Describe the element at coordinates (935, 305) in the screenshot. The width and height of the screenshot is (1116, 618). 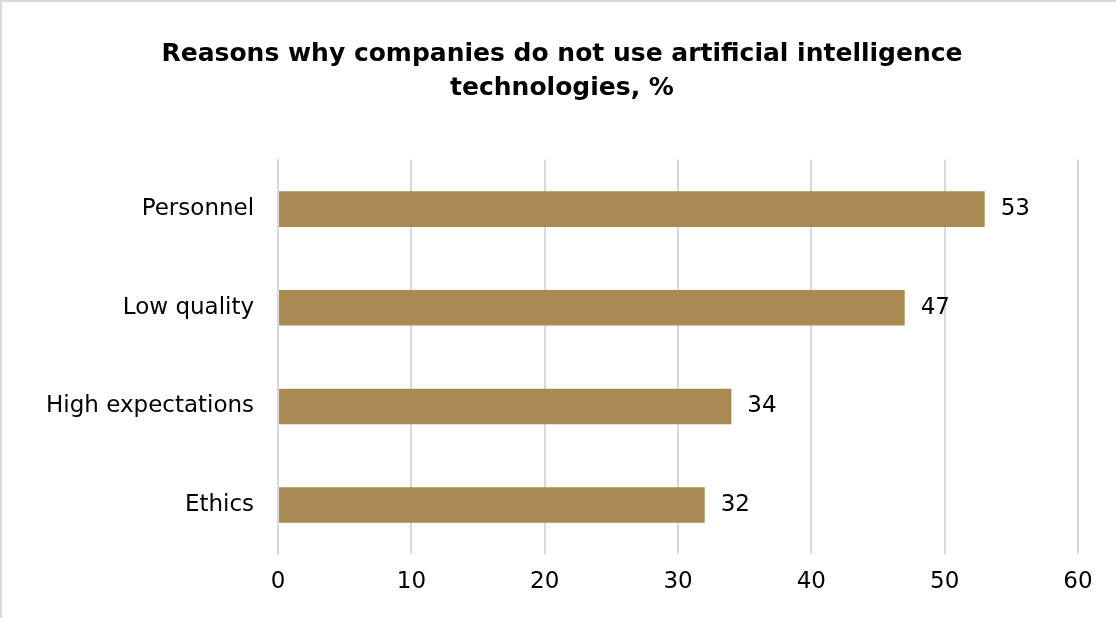
I see `data-label: 47` at that location.